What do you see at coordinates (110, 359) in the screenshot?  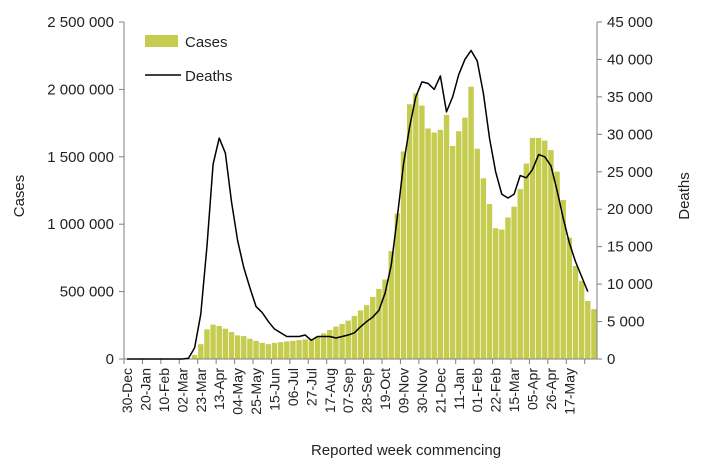 I see `y-left-tick-label: 0` at bounding box center [110, 359].